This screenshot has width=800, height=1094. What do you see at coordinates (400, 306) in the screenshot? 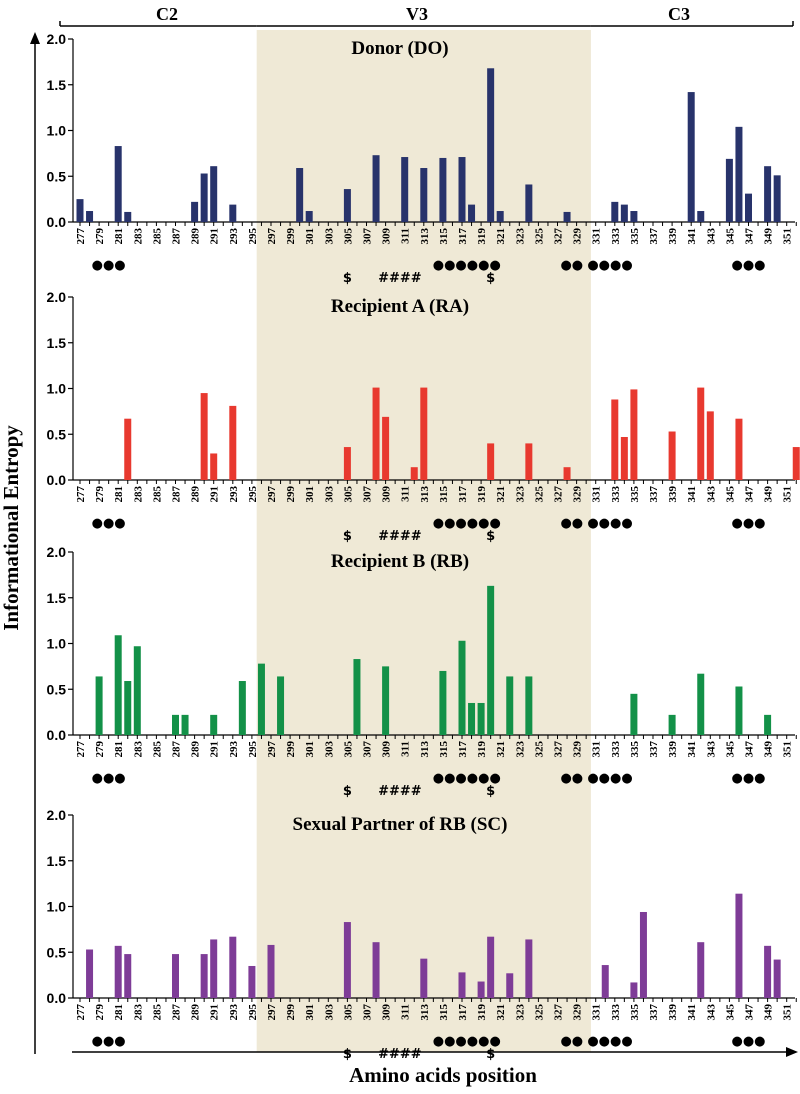
I see `panel-title: Recipient A (RA)` at bounding box center [400, 306].